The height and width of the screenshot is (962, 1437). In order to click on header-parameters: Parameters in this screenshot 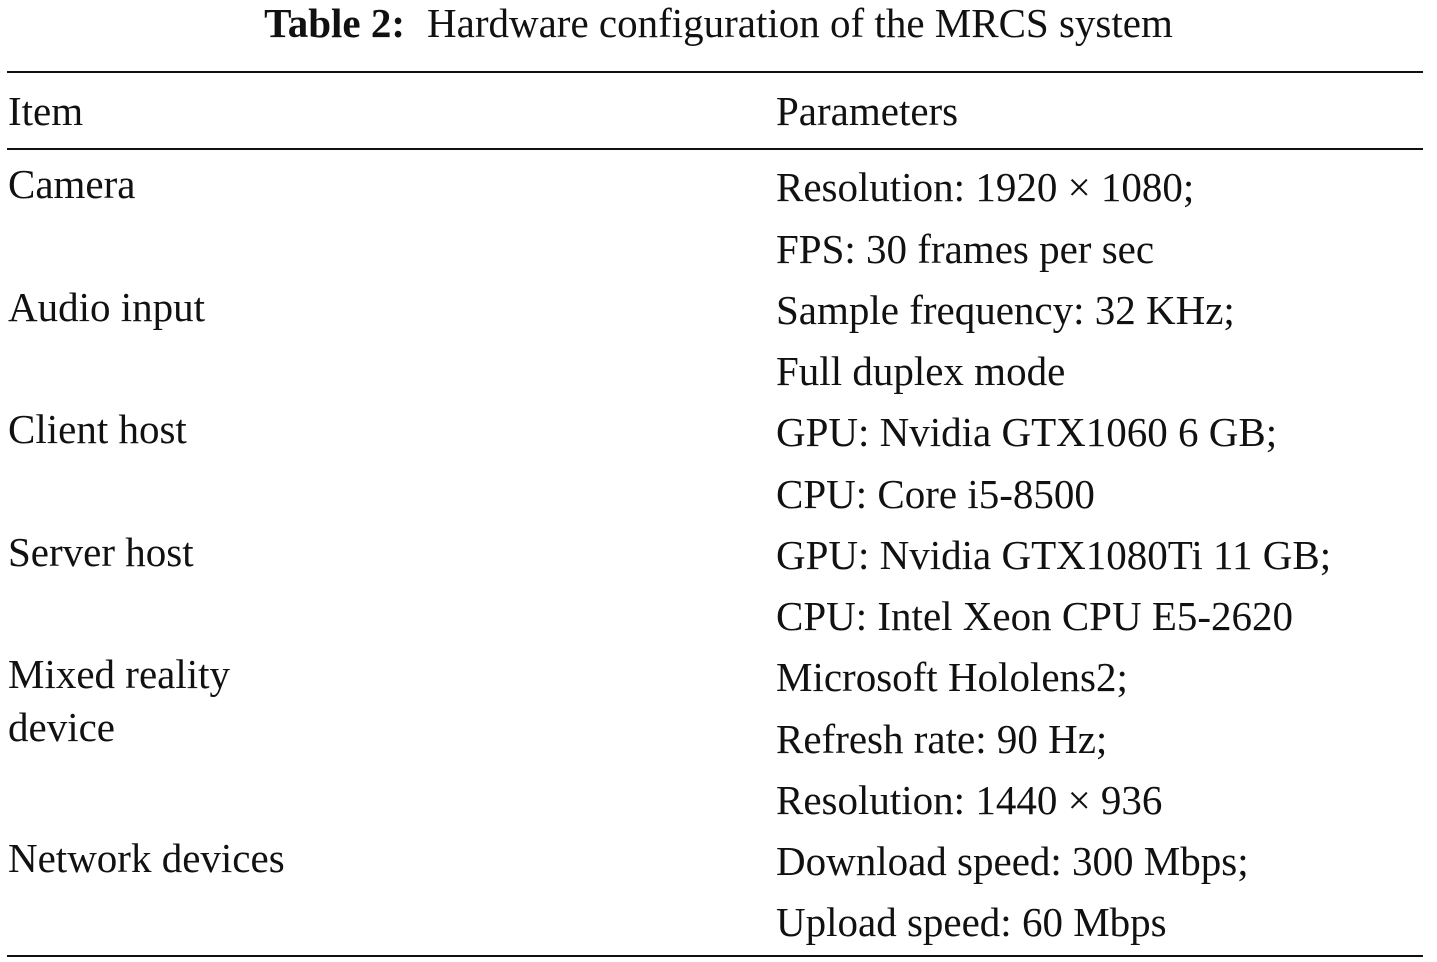, I will do `click(867, 111)`.